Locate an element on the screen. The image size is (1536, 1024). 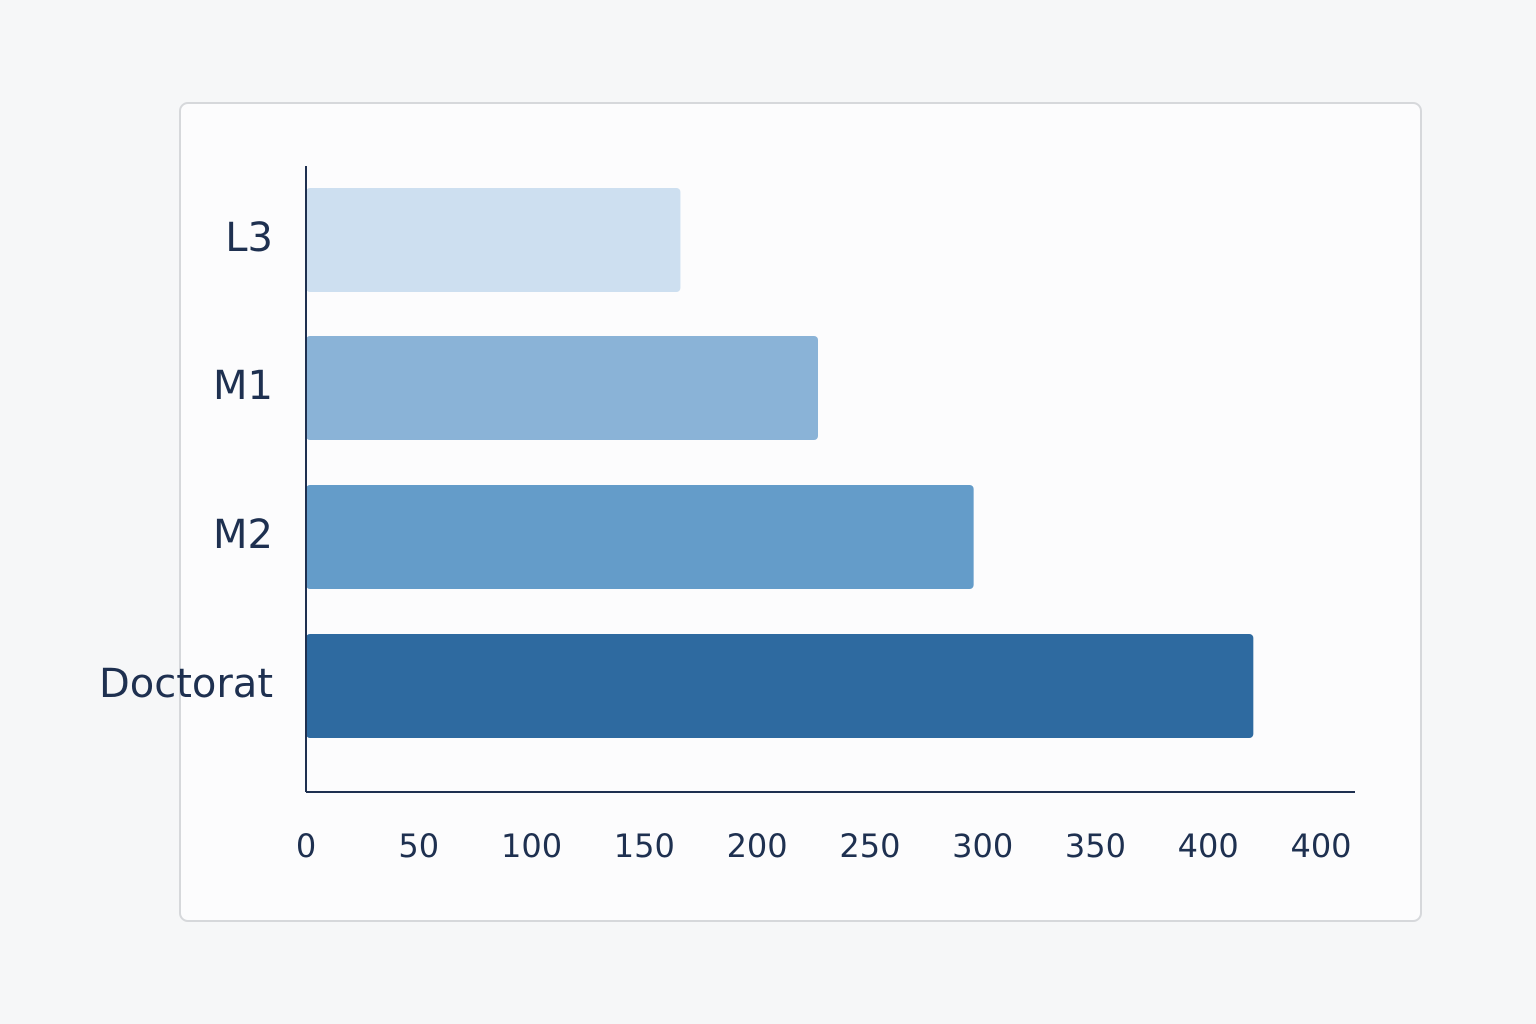
x-tick-label: 300 is located at coordinates (982, 846).